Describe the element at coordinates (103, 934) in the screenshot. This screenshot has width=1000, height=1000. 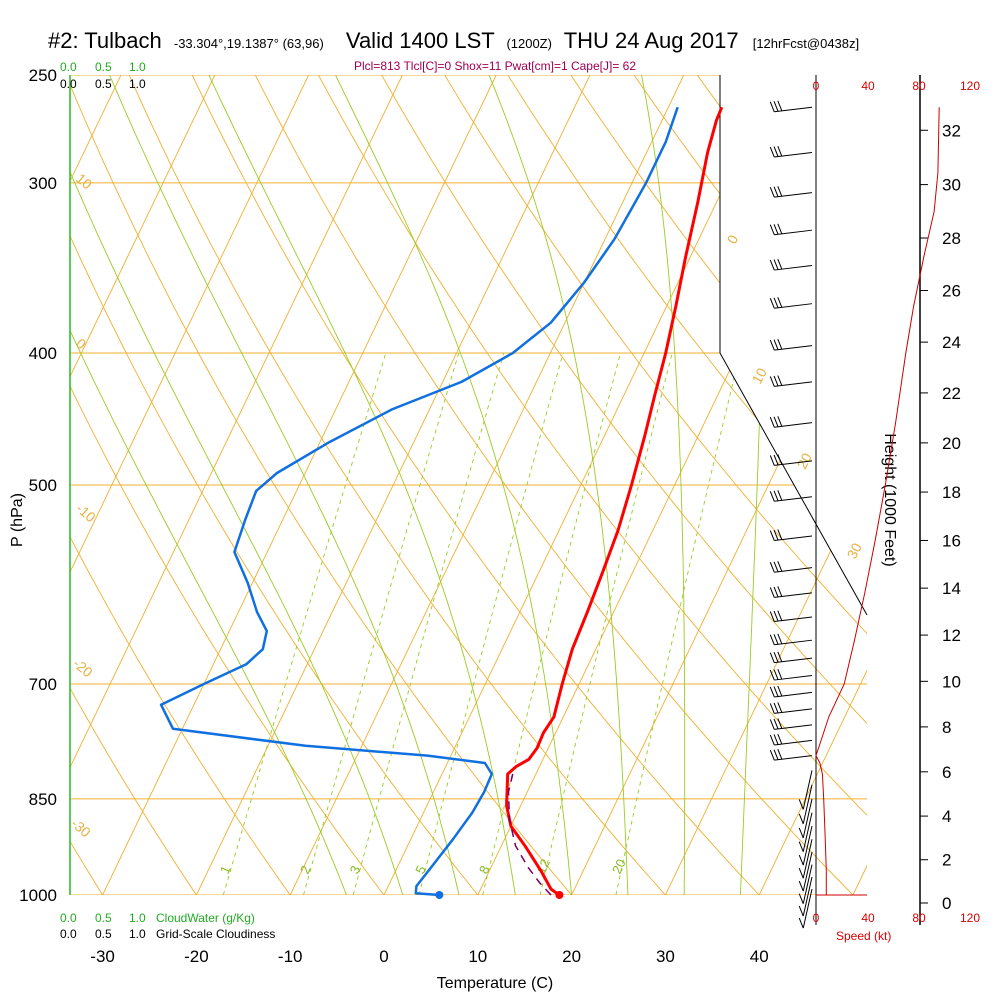
I see `cl-bottom-tick-1: 0.5` at that location.